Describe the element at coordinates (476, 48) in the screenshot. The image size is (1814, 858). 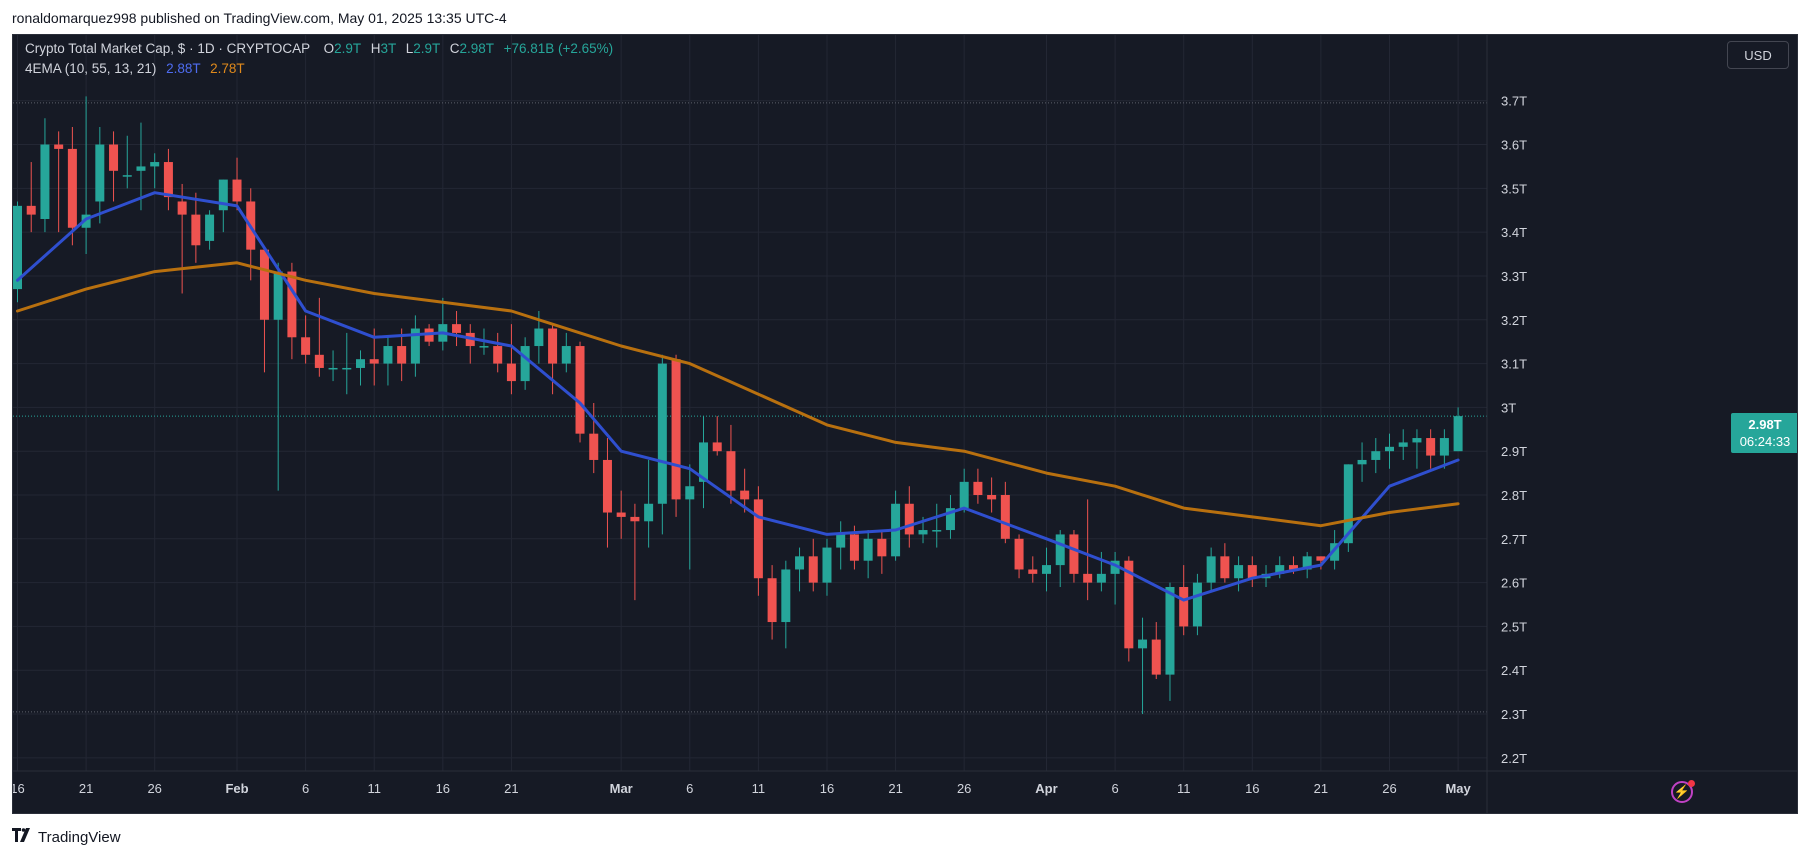
I see `close-value: 2.98T` at that location.